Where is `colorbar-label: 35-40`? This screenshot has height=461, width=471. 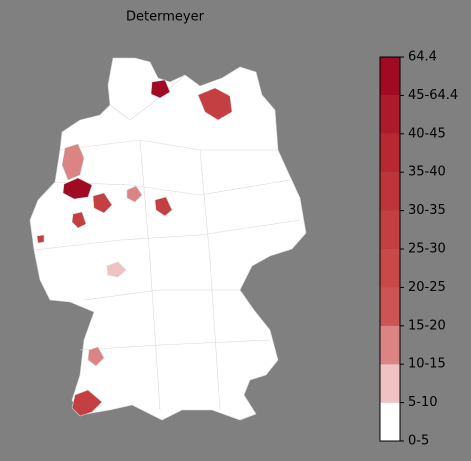 colorbar-label: 35-40 is located at coordinates (427, 172).